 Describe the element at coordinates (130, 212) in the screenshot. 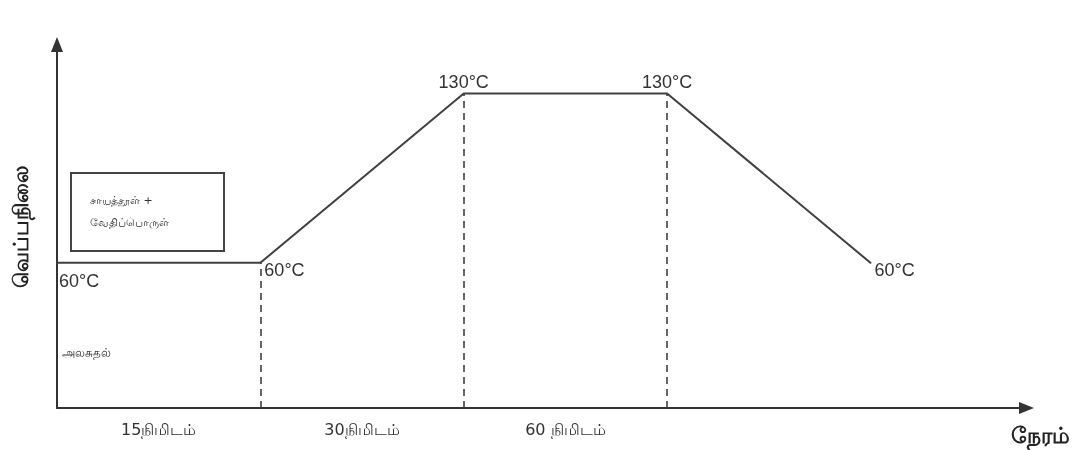

I see `annotation: சாயத்தூள் + வேதிப்பொருள்` at that location.